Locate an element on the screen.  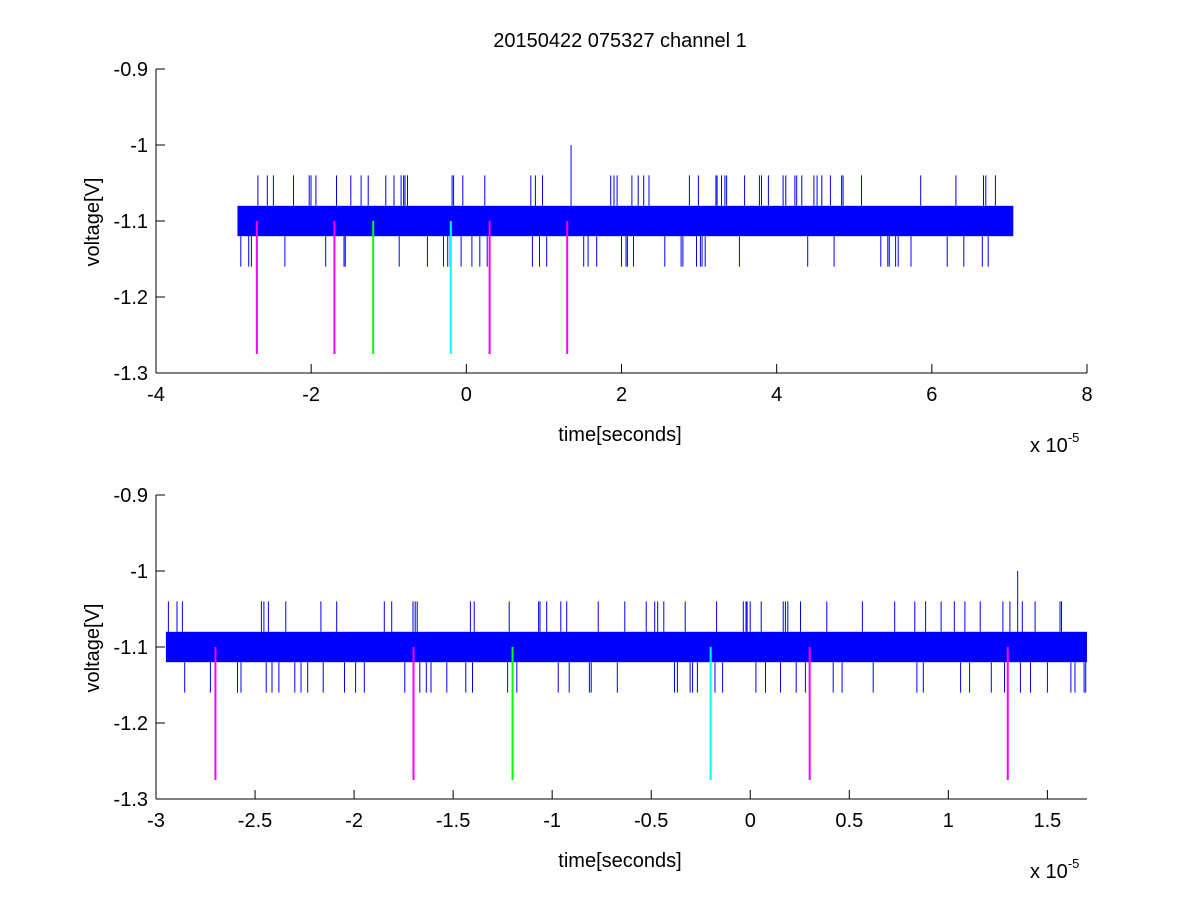
top-x-multiplier: x 10-5 is located at coordinates (1054, 443).